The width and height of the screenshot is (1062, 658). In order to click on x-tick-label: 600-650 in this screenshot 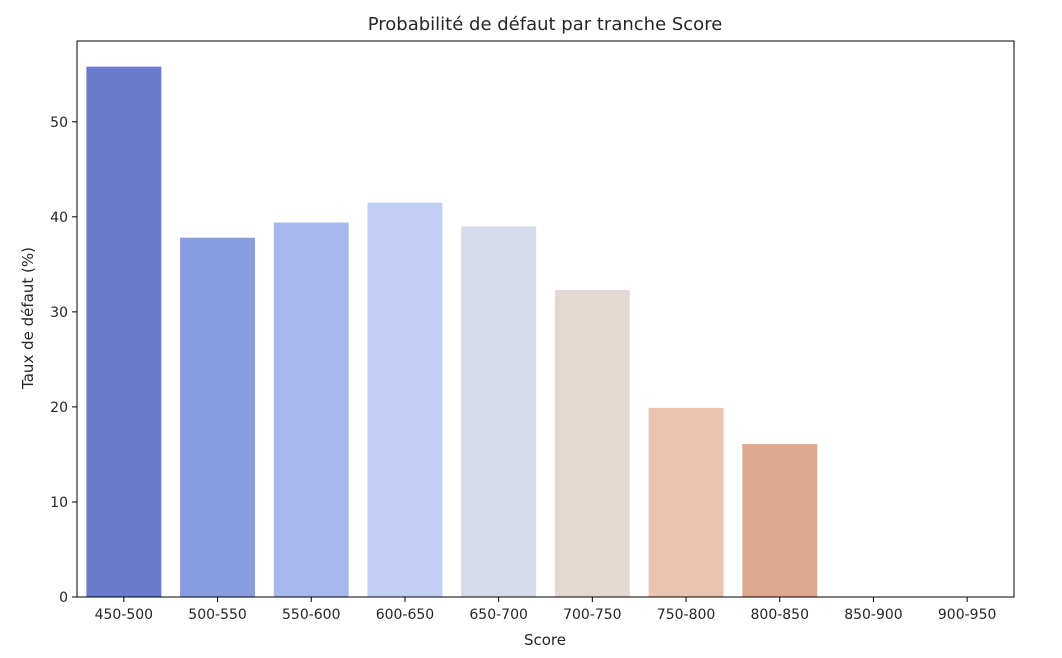, I will do `click(405, 615)`.